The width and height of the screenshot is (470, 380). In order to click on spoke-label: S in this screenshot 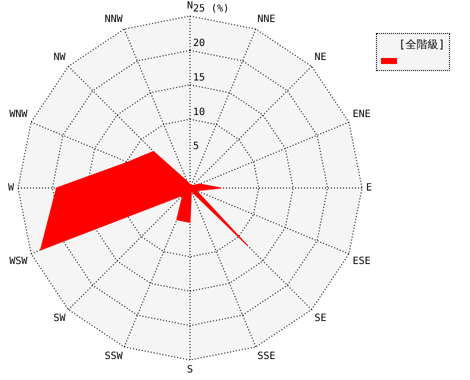, I will do `click(190, 370)`.